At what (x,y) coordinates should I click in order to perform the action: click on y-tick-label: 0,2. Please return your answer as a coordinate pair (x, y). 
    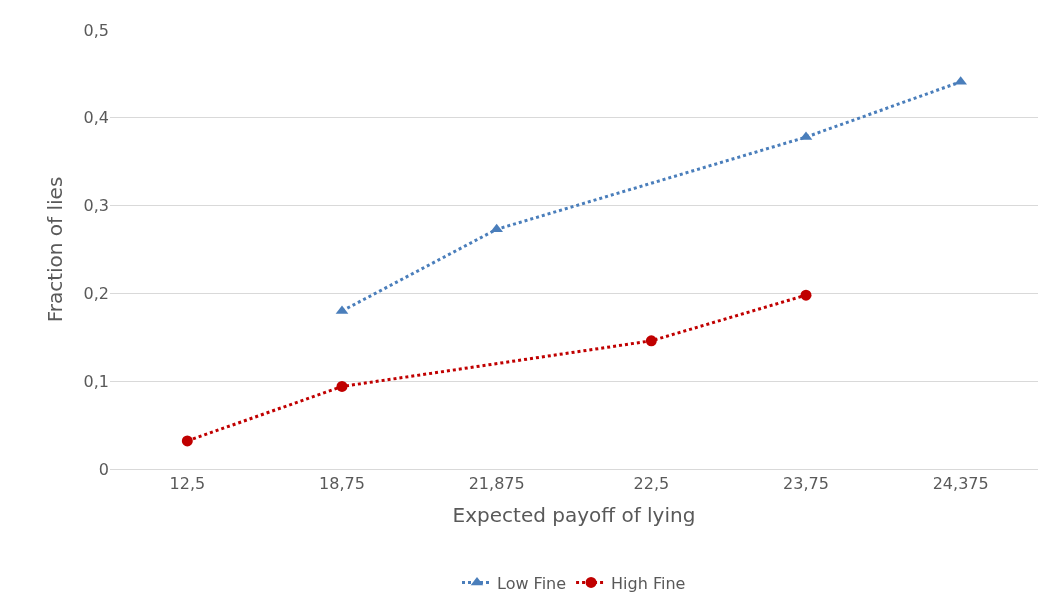
    Looking at the image, I should click on (96, 293).